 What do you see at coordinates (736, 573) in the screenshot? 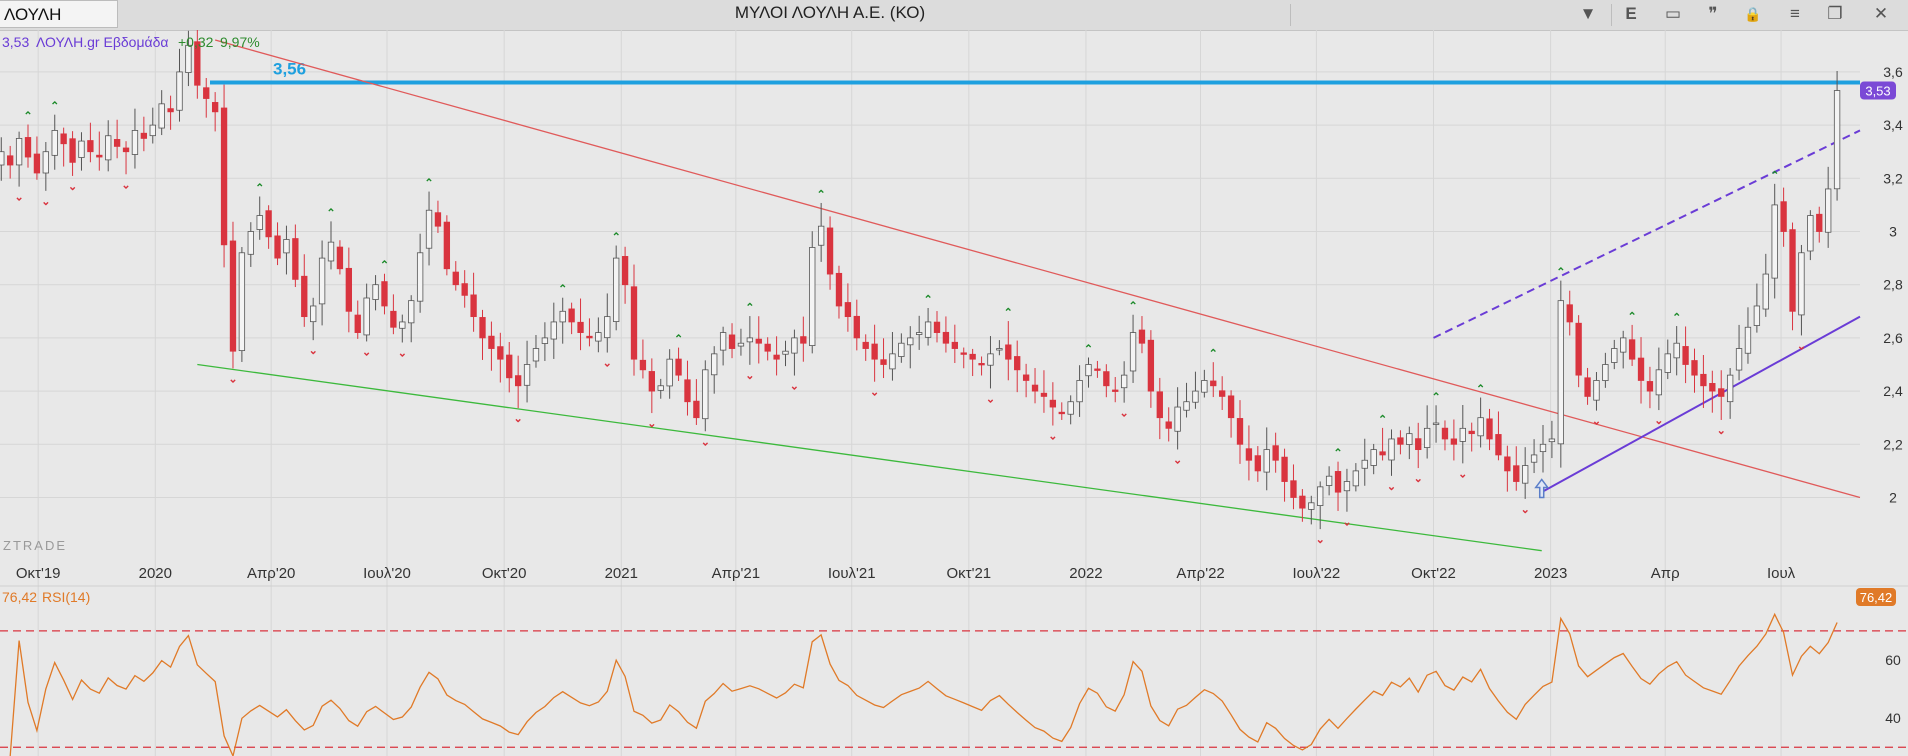
I see `time-tick-label: Απρ'21` at bounding box center [736, 573].